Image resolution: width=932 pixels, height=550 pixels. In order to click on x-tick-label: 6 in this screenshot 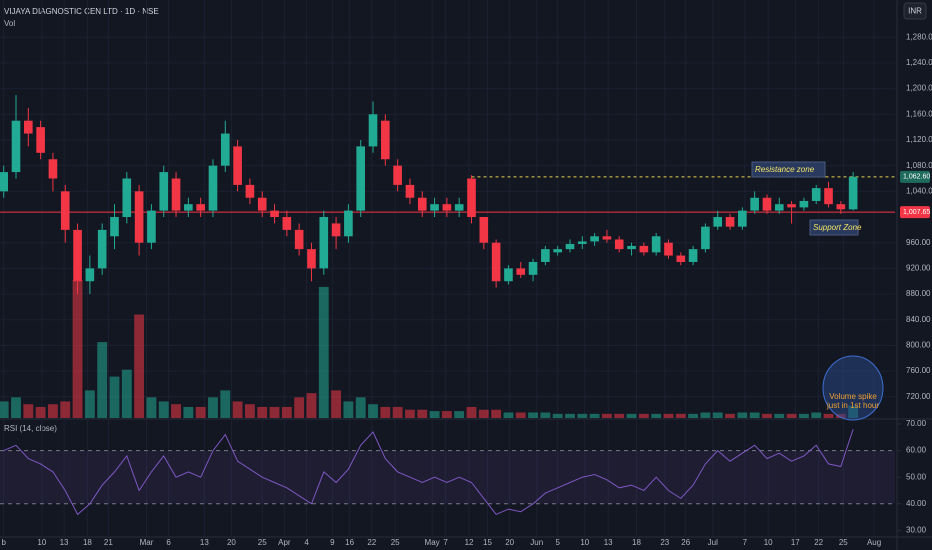, I will do `click(168, 542)`.